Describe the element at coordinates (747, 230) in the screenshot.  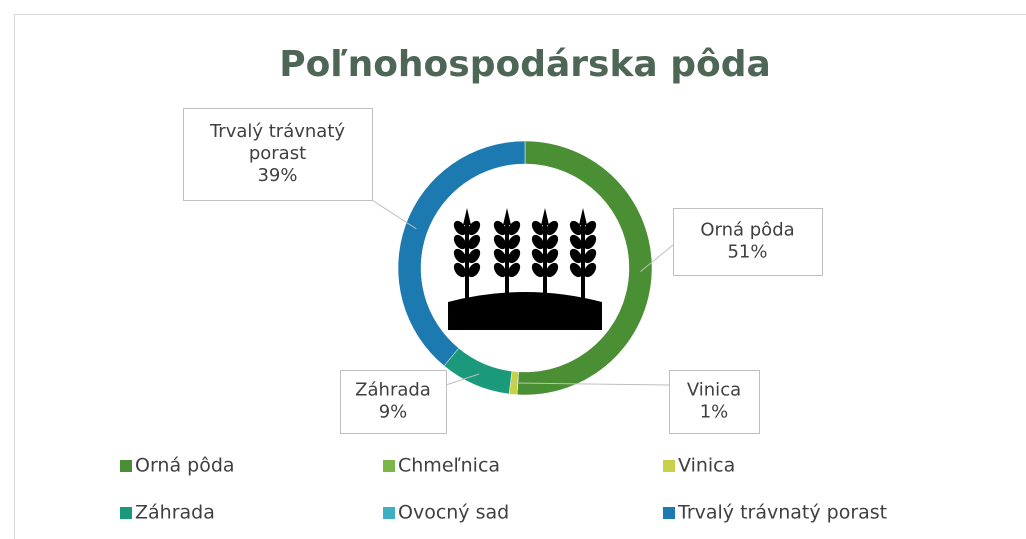
I see `data-label-name: Orná pôda` at that location.